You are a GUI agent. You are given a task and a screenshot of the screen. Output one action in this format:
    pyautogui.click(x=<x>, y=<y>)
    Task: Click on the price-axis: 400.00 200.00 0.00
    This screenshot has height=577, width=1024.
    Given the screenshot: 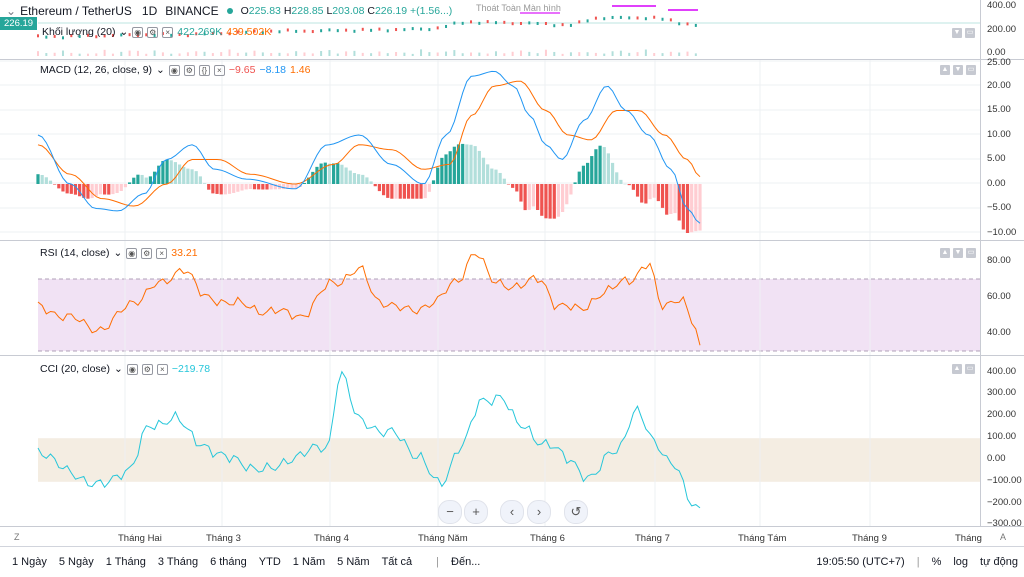 What is the action you would take?
    pyautogui.click(x=1002, y=30)
    